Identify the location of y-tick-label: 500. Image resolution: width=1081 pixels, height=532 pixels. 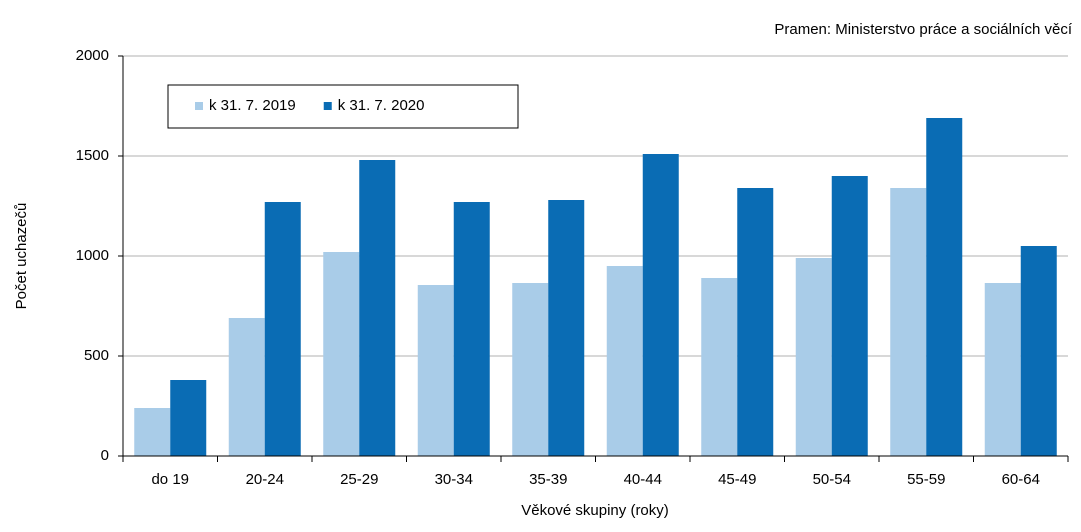
(96, 355).